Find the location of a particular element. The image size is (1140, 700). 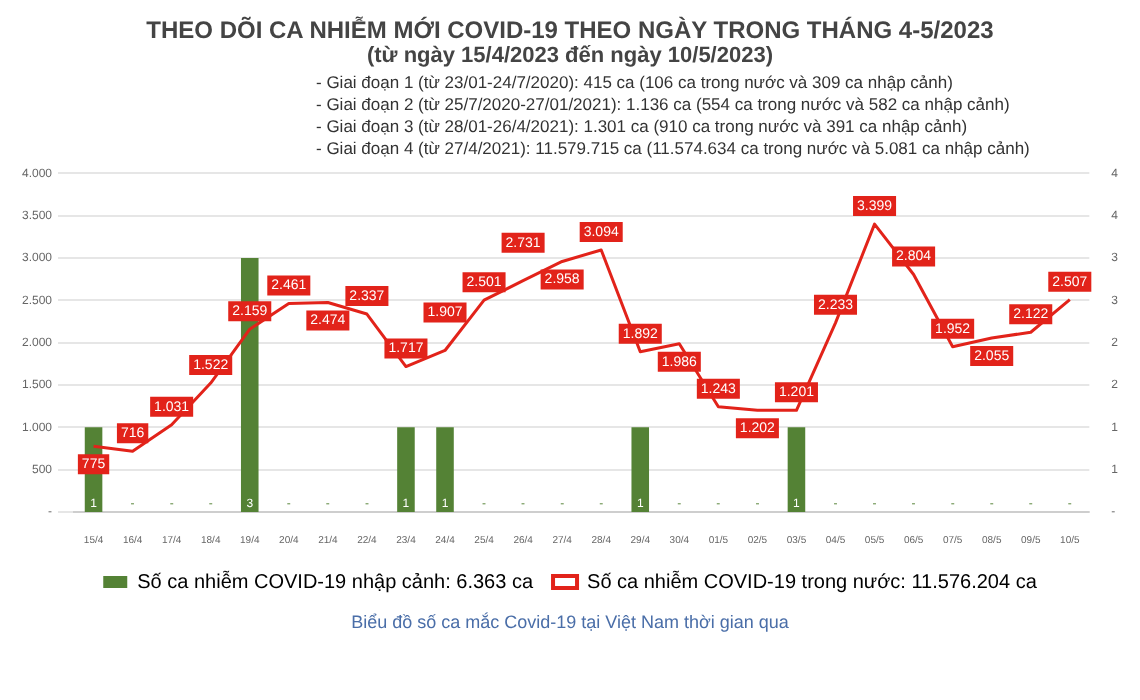

text: - Giai đoạn 2 (từ 25/7/2020-27/01/2021): 1.136 ca (554 ca trong nước và 582 ca nhập cảnh) is located at coordinates (664, 105).